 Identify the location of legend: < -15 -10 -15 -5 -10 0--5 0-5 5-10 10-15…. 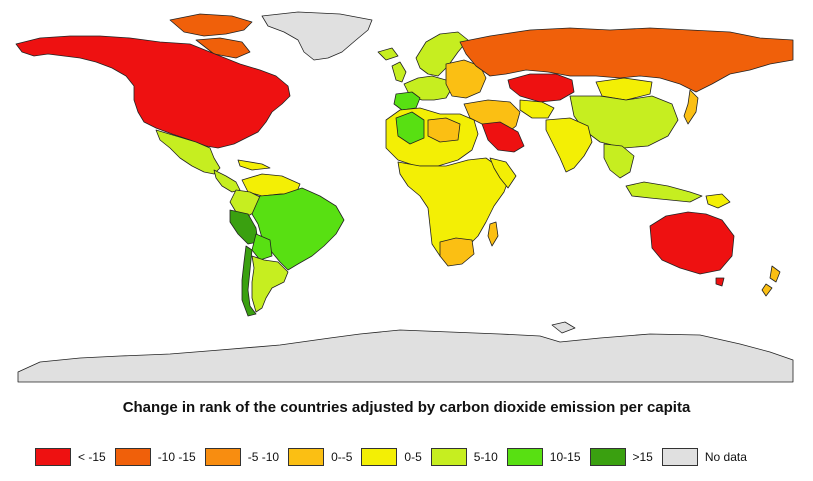
(395, 457).